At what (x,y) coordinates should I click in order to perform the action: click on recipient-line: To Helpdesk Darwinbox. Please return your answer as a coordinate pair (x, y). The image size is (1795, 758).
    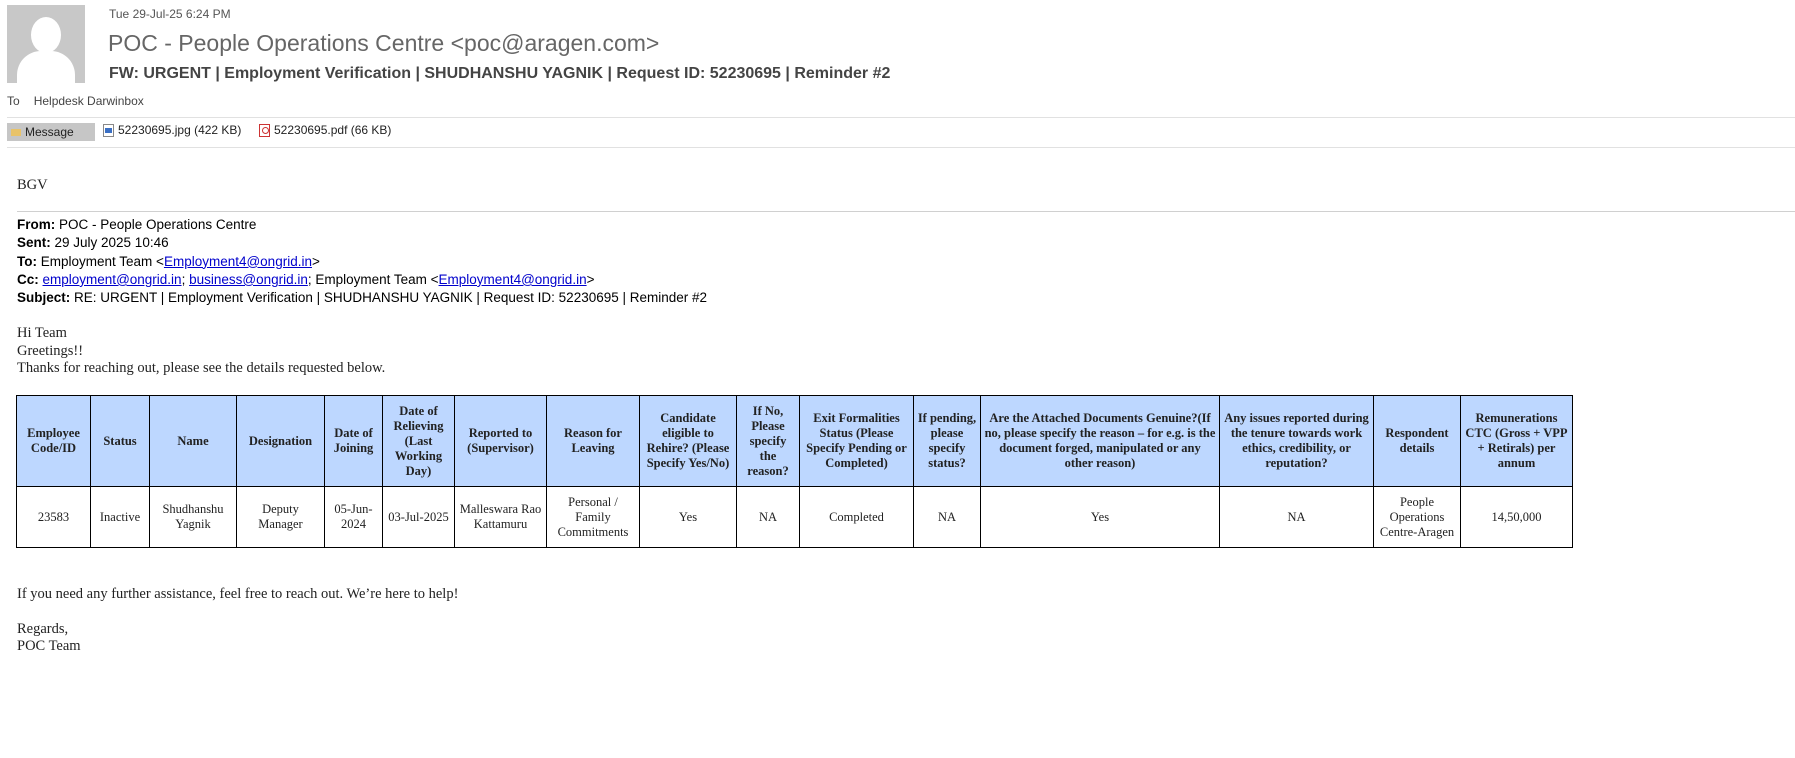
    Looking at the image, I should click on (75, 101).